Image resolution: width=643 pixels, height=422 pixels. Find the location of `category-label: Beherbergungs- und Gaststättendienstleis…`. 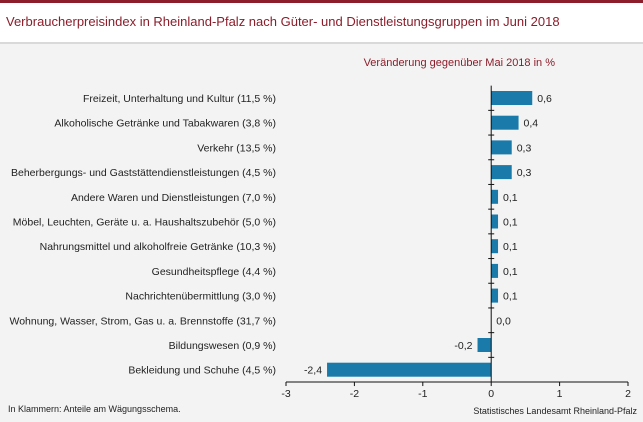

category-label: Beherbergungs- und Gaststättendienstleis… is located at coordinates (143, 173).